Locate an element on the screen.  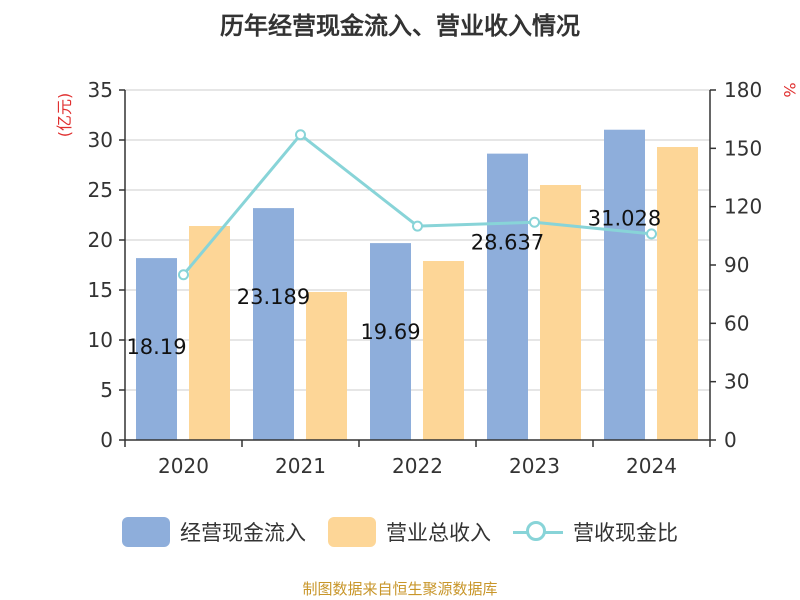
left-axis-unit: (亿元) is located at coordinates (64, 115).